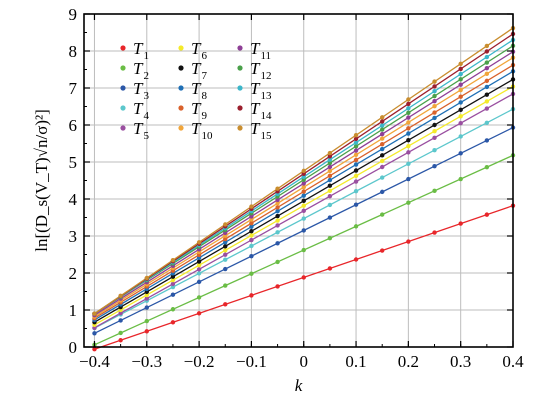 Image resolution: width=542 pixels, height=407 pixels. Describe the element at coordinates (199, 90) in the screenshot. I see `legend-label: T8` at that location.